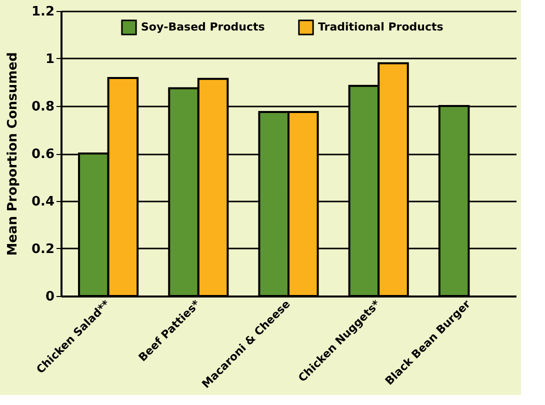 The image size is (545, 405). Describe the element at coordinates (42, 154) in the screenshot. I see `y-tick-label: 0.6` at that location.